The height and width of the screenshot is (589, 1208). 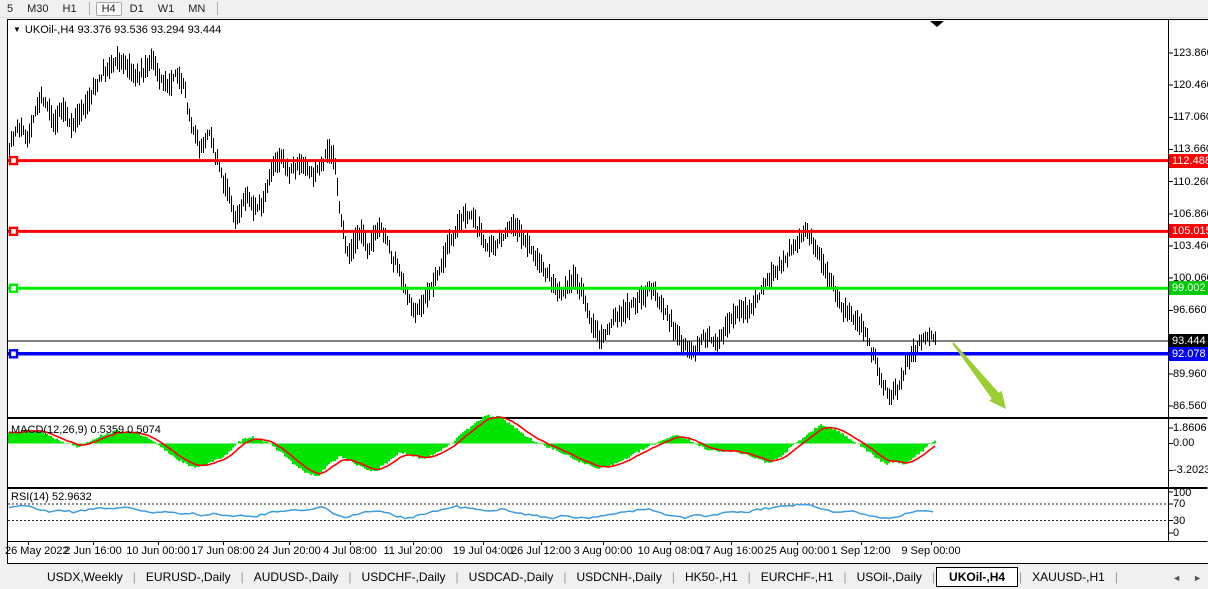 What do you see at coordinates (403, 576) in the screenshot?
I see `tab-usdchf-daily: USDCHF-,Daily` at bounding box center [403, 576].